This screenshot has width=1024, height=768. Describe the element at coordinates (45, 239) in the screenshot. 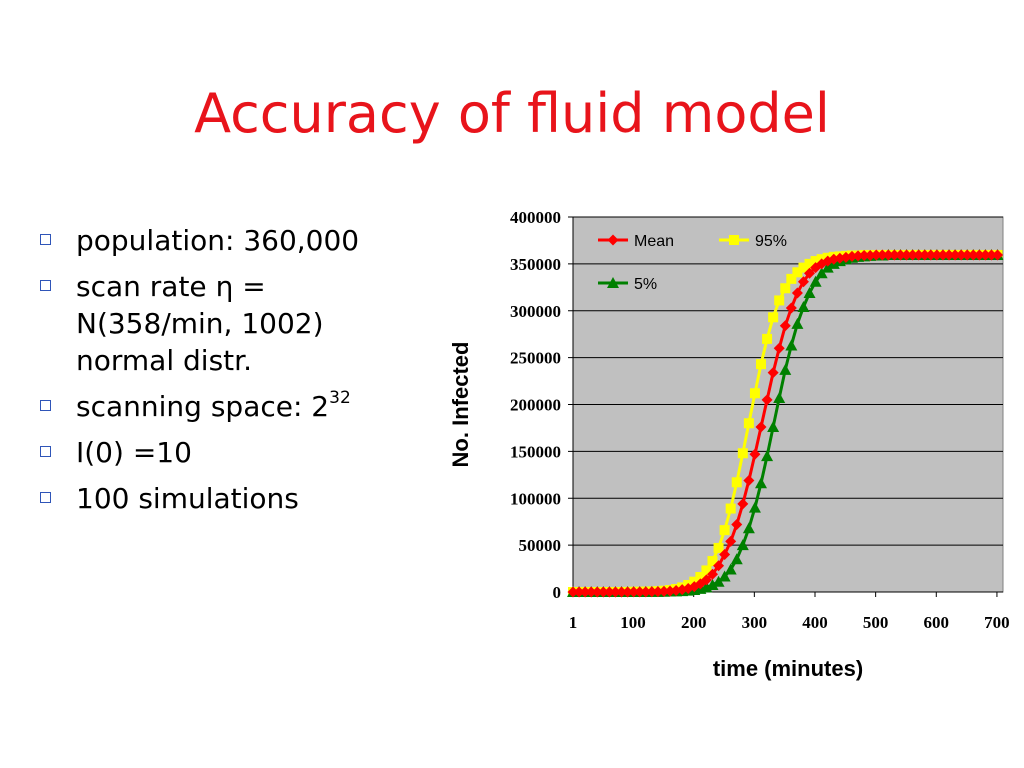

I see `square-bullet-icon` at that location.